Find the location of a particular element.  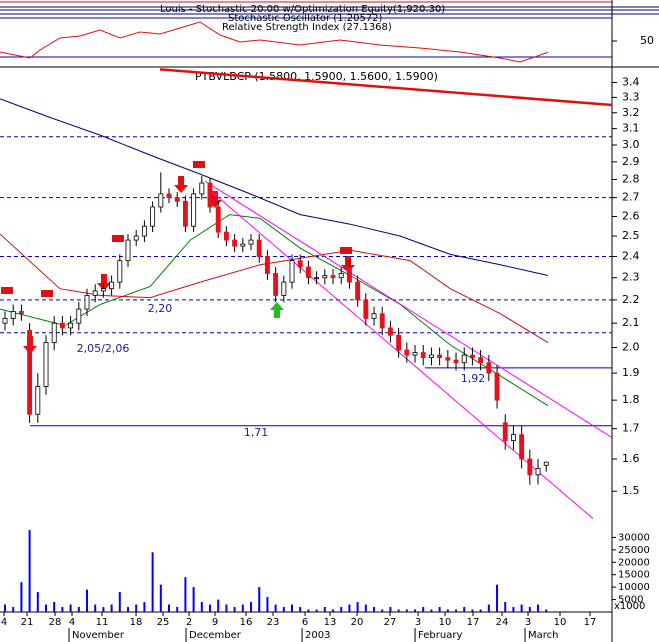

x-tick-label: 18 is located at coordinates (136, 622).